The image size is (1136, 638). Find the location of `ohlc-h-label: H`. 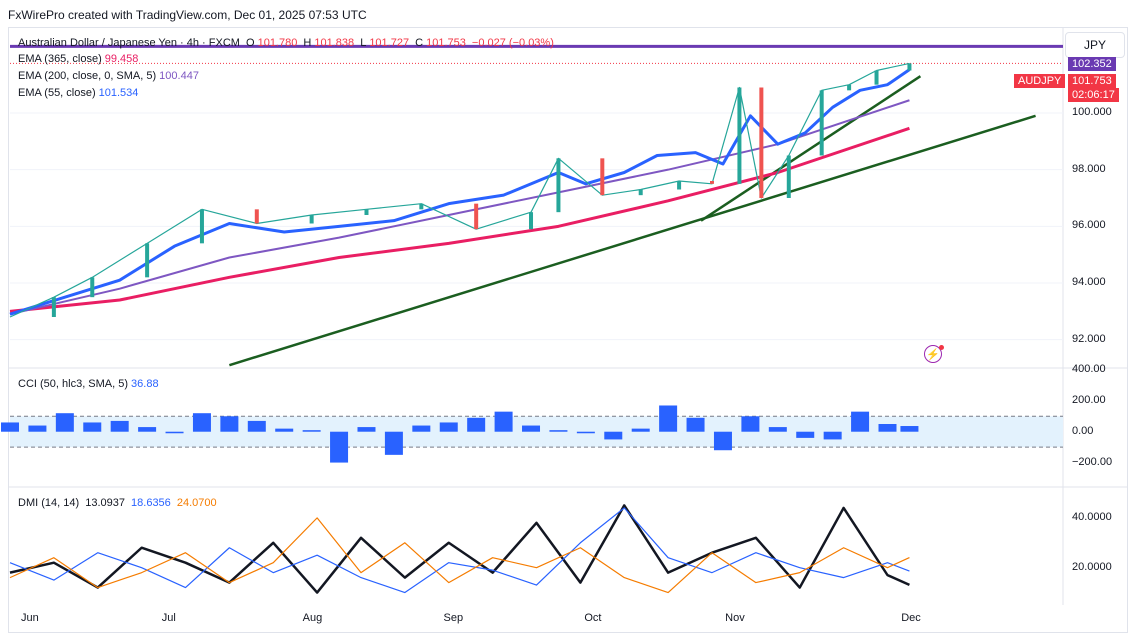

ohlc-h-label: H is located at coordinates (307, 43).